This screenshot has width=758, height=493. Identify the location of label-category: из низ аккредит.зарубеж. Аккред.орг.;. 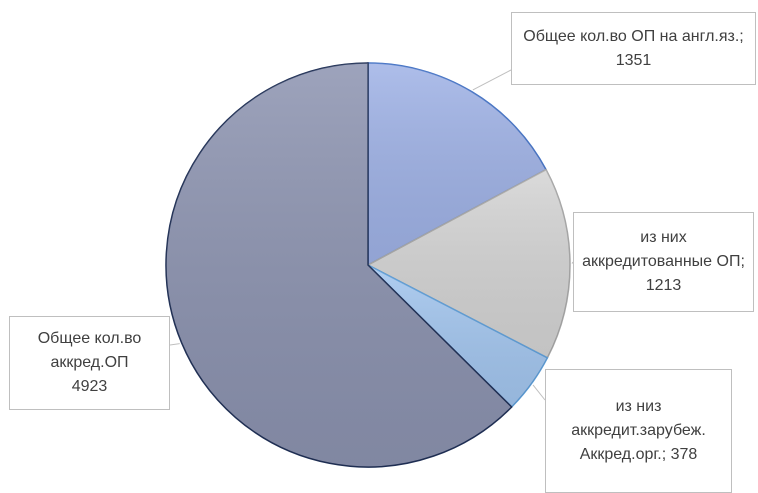
(638, 430).